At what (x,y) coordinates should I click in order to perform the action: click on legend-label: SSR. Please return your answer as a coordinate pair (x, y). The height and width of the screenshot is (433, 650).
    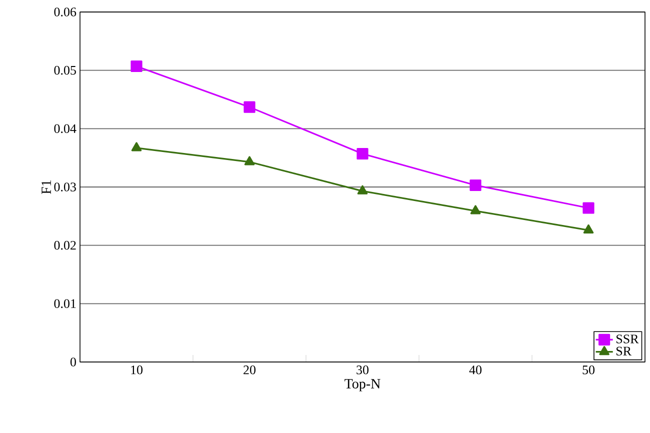
    Looking at the image, I should click on (627, 339).